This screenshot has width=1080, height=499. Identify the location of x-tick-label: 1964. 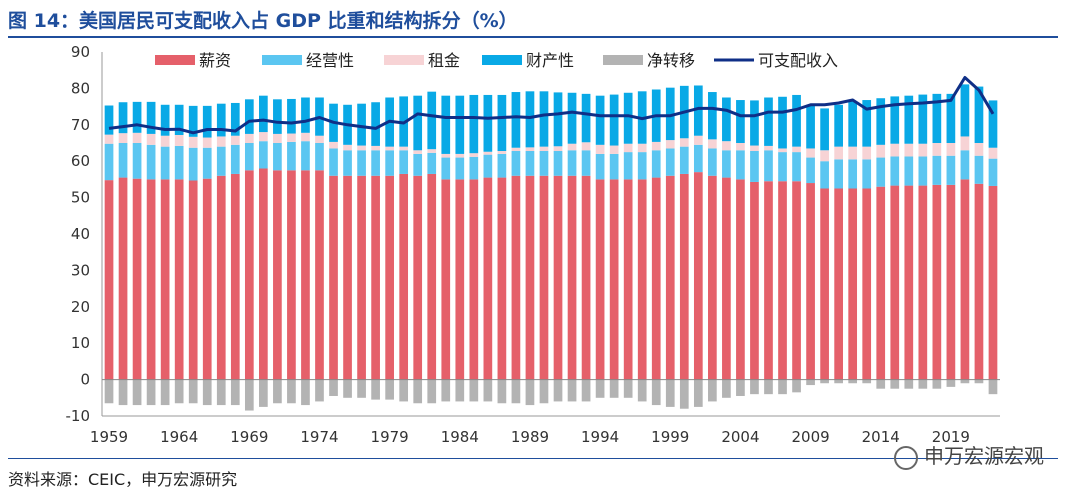
(179, 437).